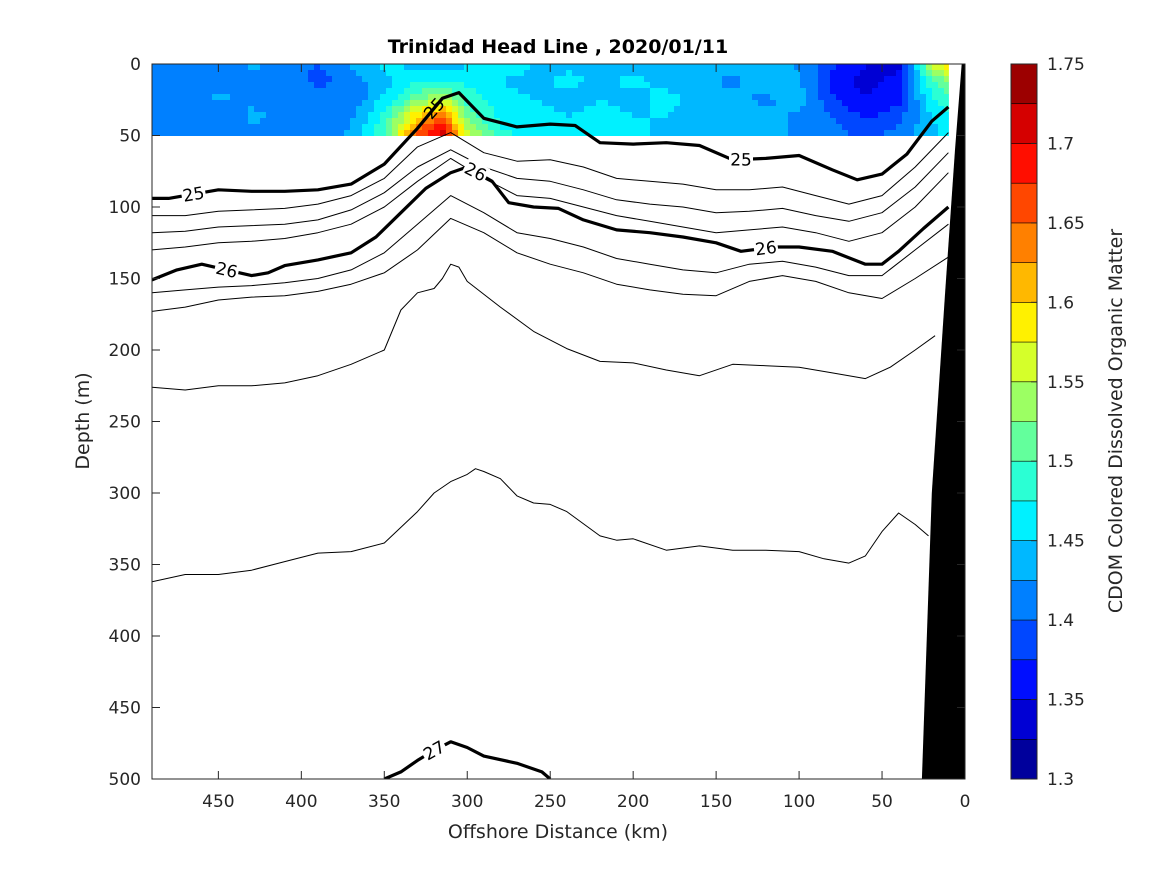 Image resolution: width=1167 pixels, height=875 pixels. What do you see at coordinates (765, 248) in the screenshot?
I see `contour-label: 26` at bounding box center [765, 248].